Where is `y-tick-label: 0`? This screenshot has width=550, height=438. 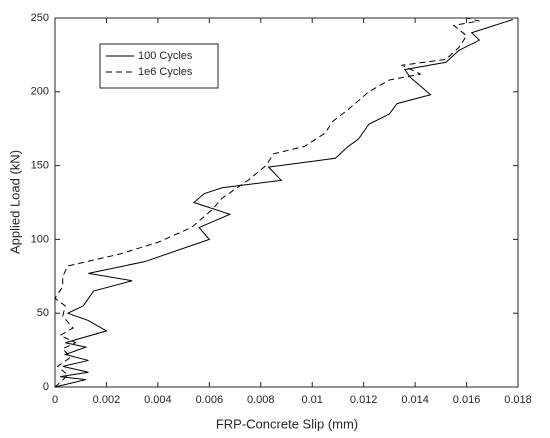 y-tick-label: 0 is located at coordinates (46, 387).